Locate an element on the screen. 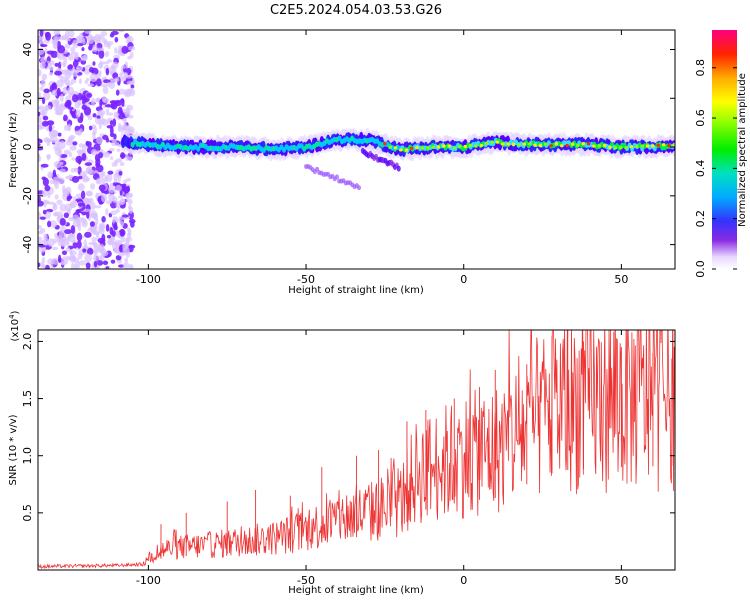 Image resolution: width=750 pixels, height=600 pixels. y-tick-label: -40 is located at coordinates (27, 245).